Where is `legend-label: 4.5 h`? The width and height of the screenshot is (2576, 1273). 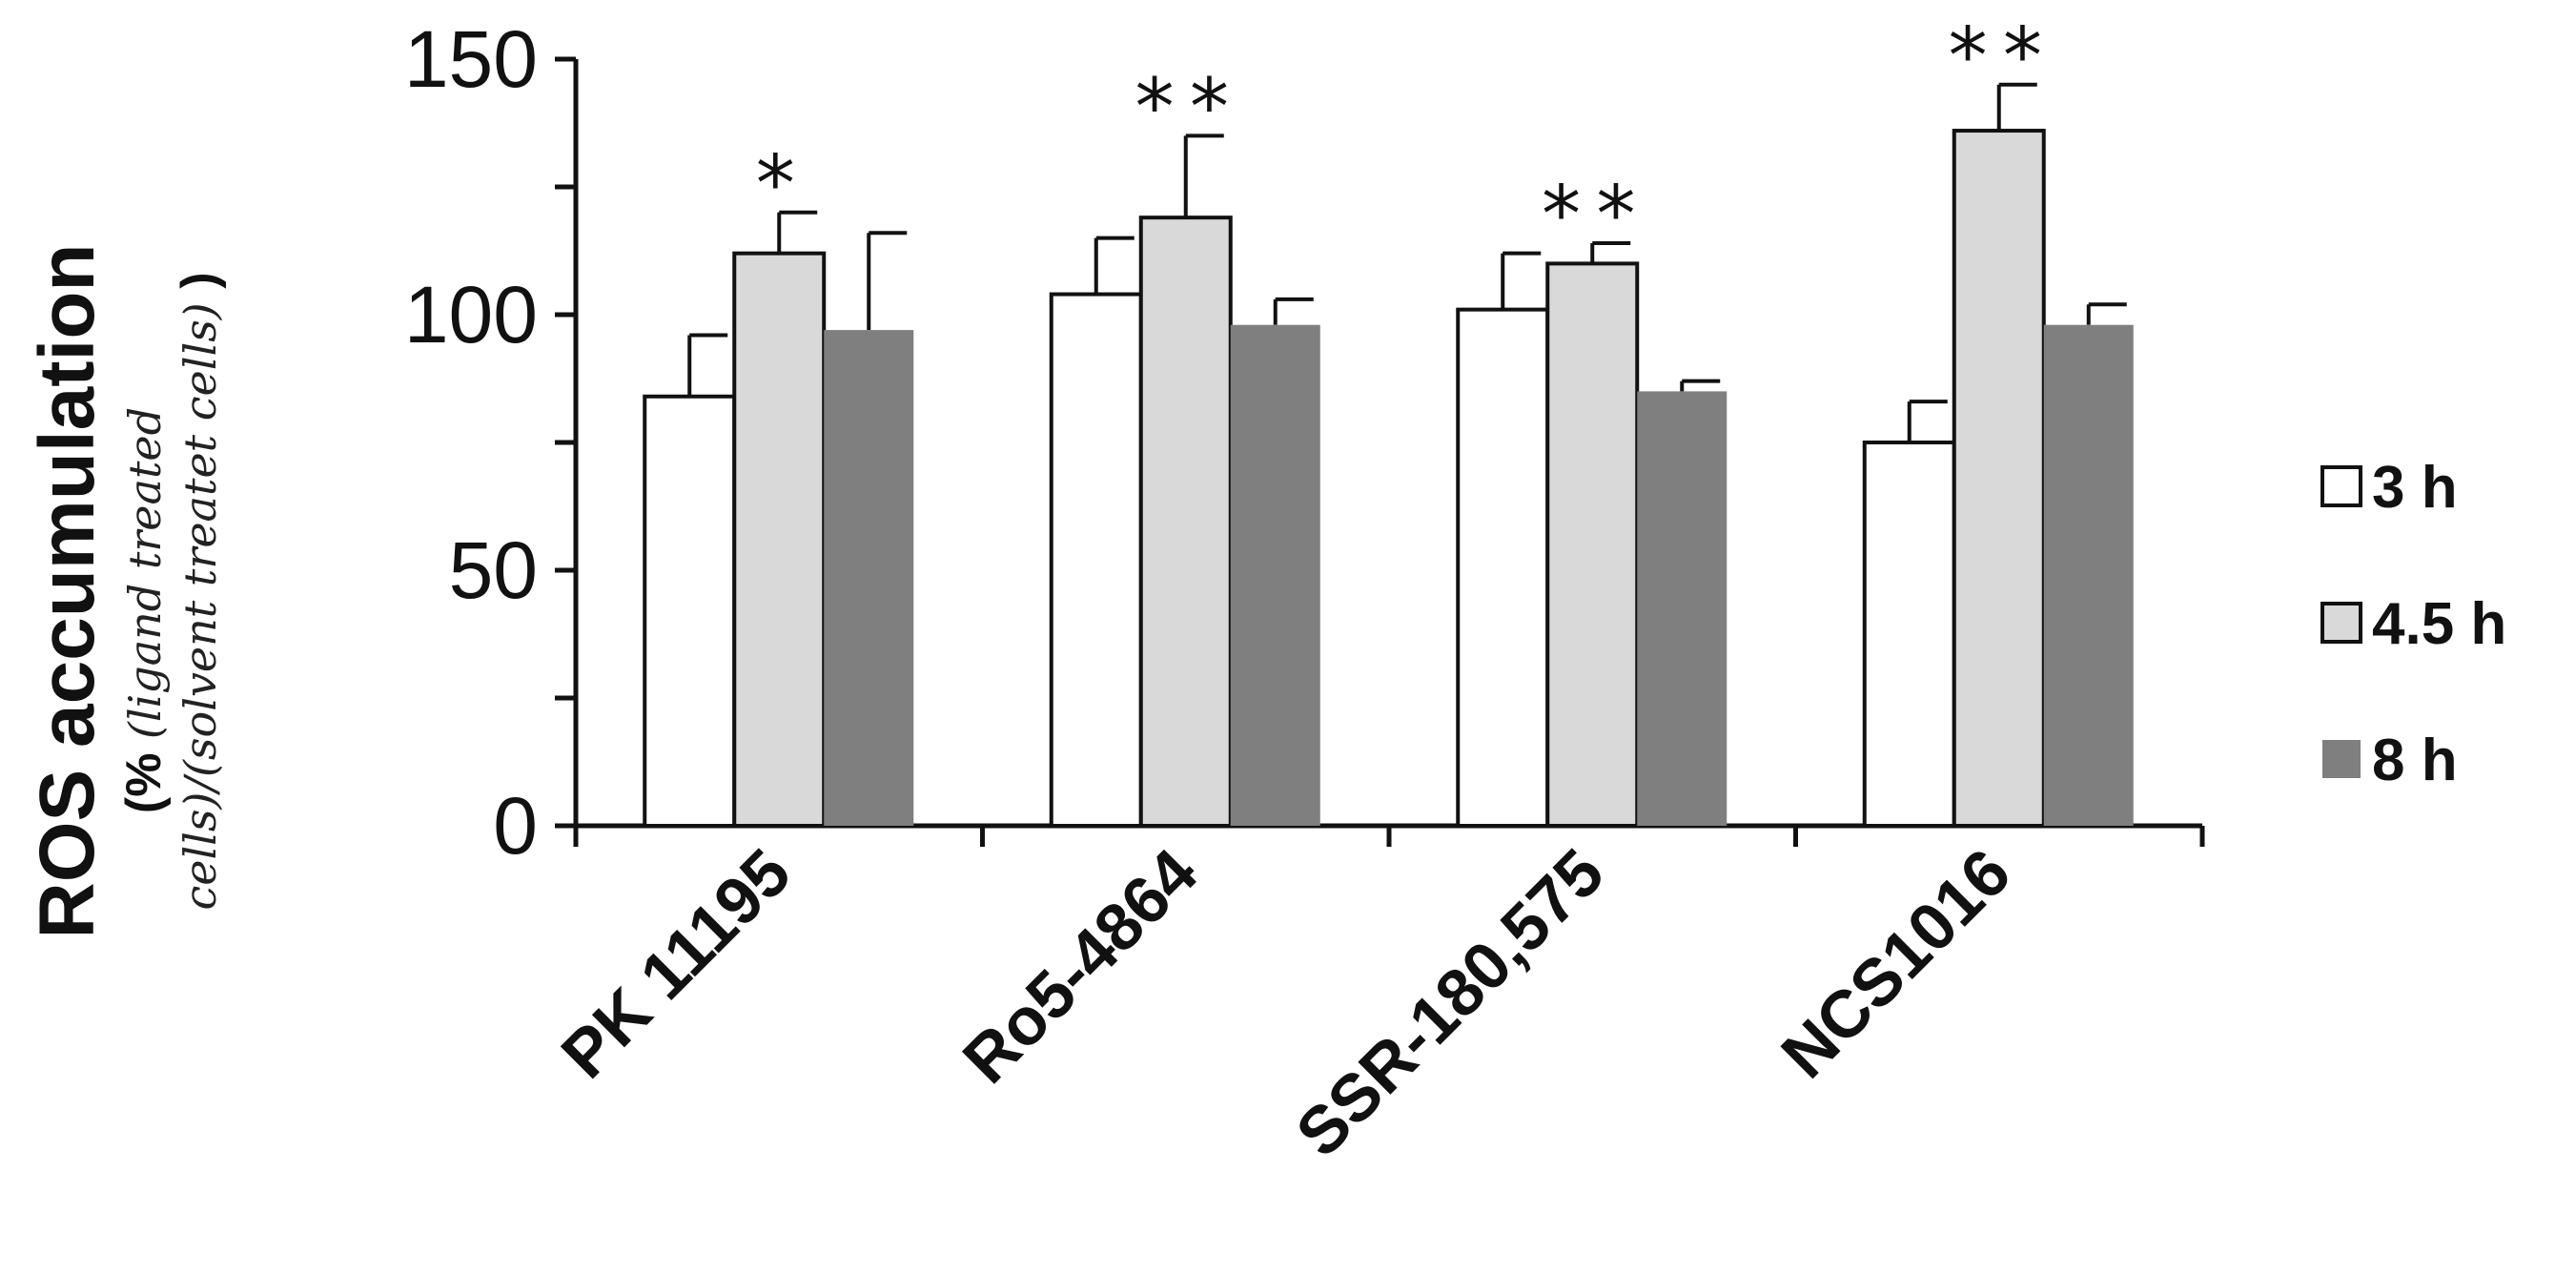 legend-label: 4.5 h is located at coordinates (2439, 624).